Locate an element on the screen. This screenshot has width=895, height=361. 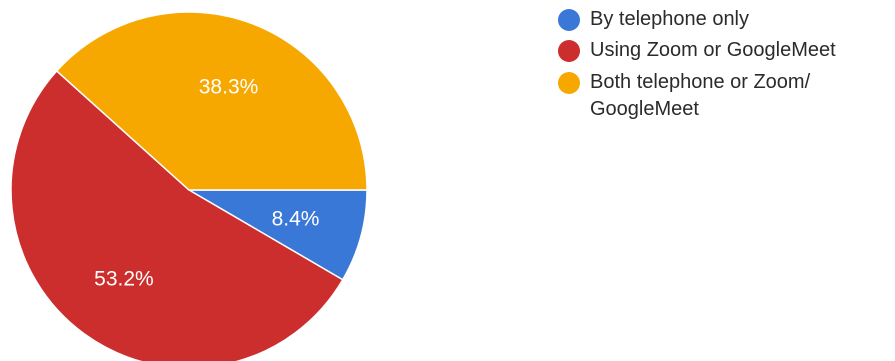
legend-item-both: Both telephone or Zoom/ GoogleMeet is located at coordinates (692, 96).